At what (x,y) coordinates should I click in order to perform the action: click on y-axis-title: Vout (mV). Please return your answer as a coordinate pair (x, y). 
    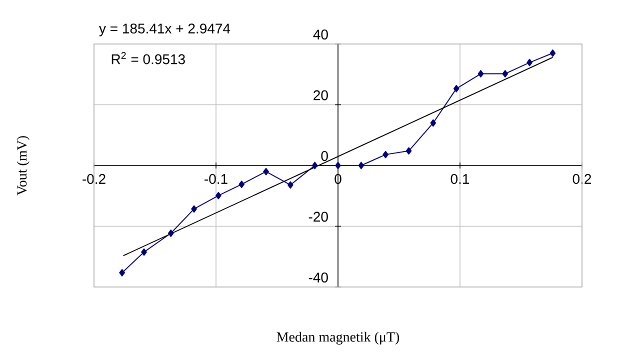
    Looking at the image, I should click on (23, 166).